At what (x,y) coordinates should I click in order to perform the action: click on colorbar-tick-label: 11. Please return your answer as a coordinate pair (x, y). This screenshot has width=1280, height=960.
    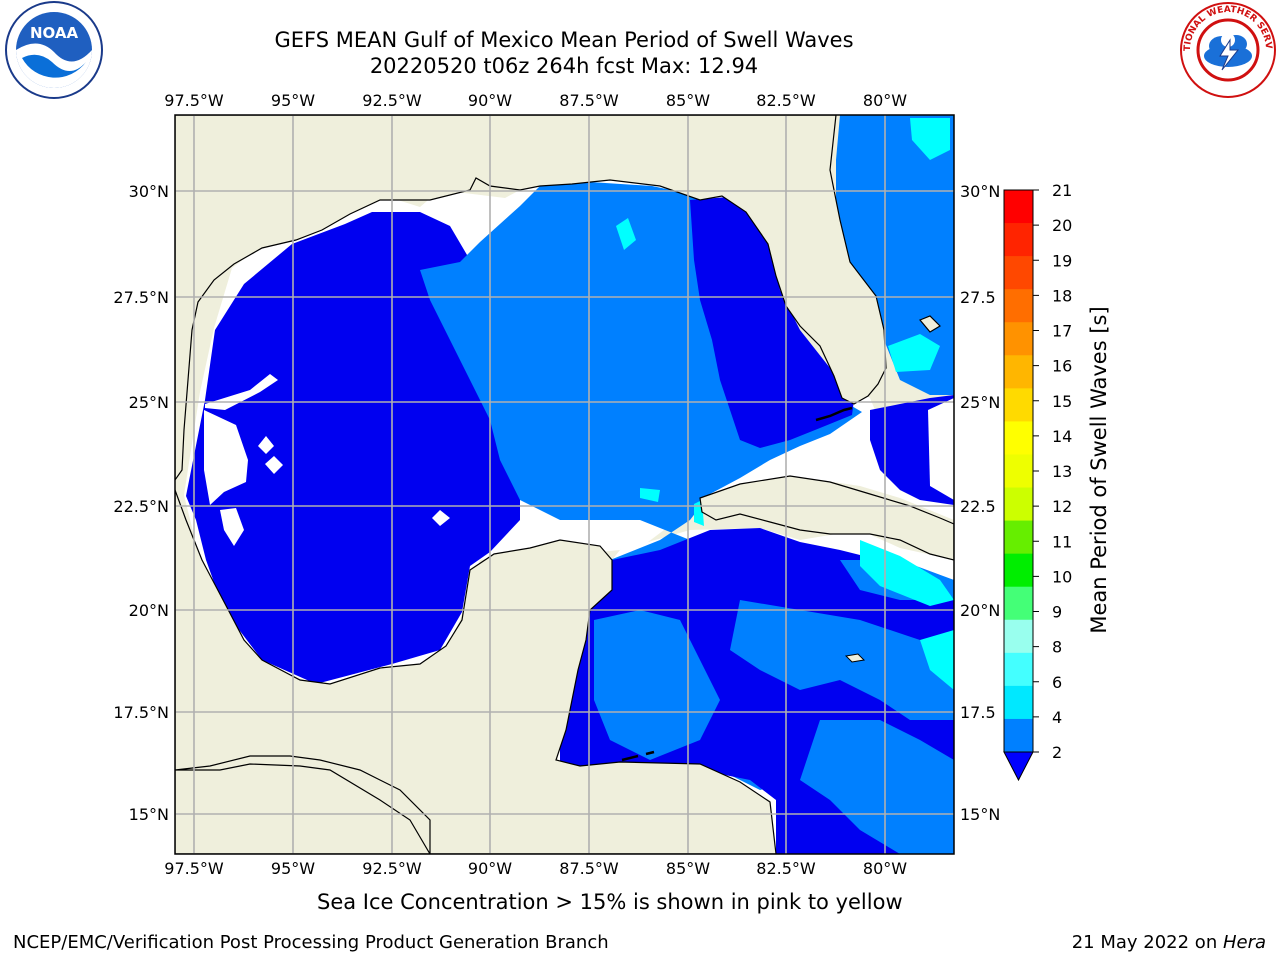
    Looking at the image, I should click on (1062, 541).